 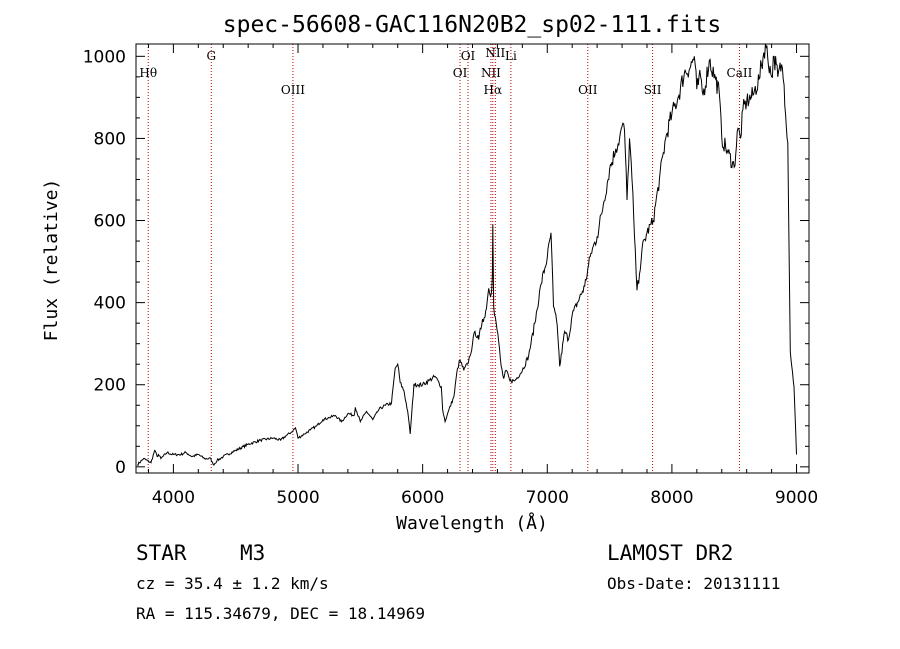 I want to click on marker-label-10: SII, so click(x=653, y=90).